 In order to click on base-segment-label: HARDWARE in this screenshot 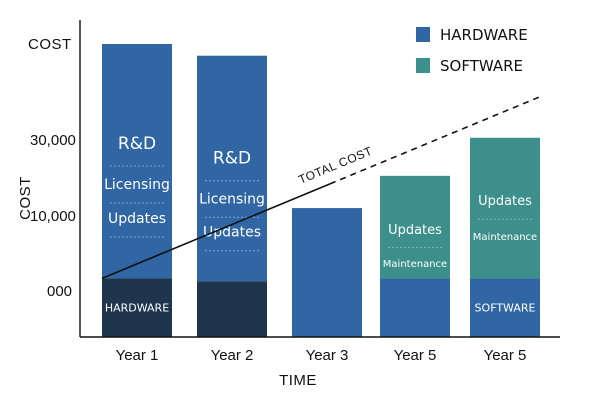, I will do `click(137, 308)`.